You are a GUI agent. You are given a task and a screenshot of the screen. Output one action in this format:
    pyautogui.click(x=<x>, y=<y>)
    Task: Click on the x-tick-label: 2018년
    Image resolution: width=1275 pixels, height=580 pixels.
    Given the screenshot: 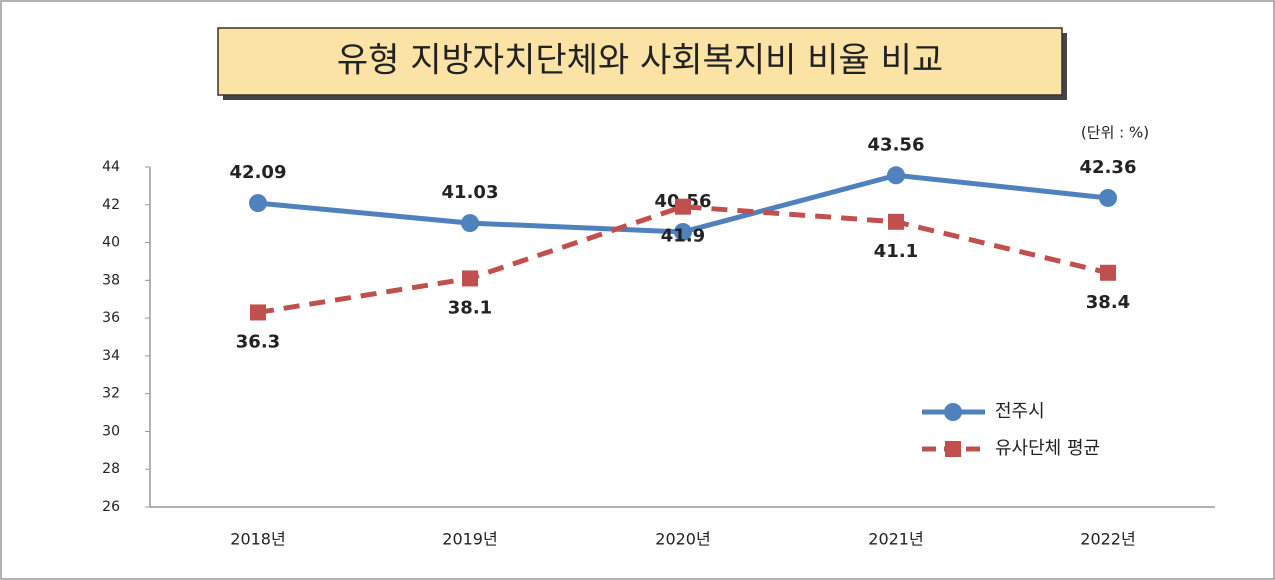 What is the action you would take?
    pyautogui.click(x=257, y=539)
    